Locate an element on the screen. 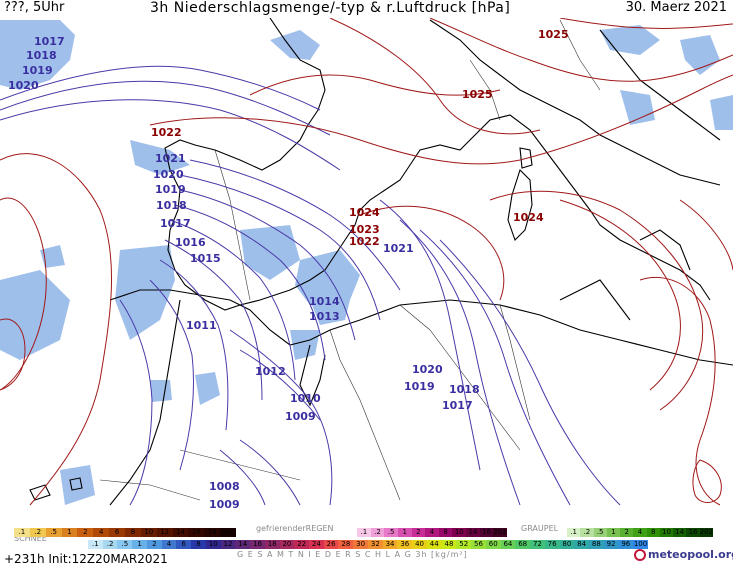 Image resolution: width=733 pixels, height=566 pixels. legend-swatch: 48 is located at coordinates (449, 544).